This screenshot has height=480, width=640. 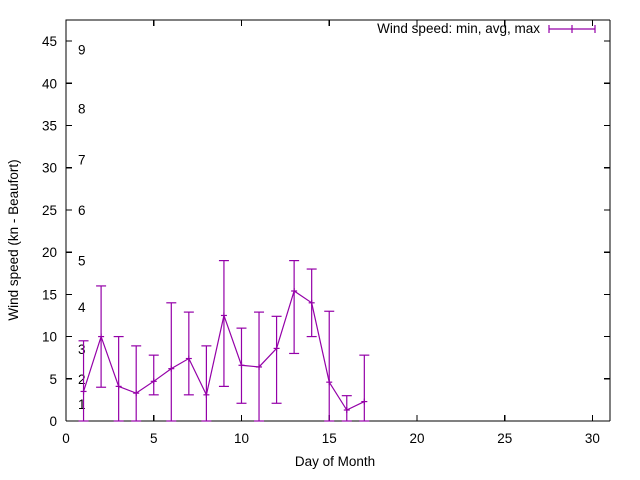 I want to click on y-tick-label: 30, so click(x=49, y=168).